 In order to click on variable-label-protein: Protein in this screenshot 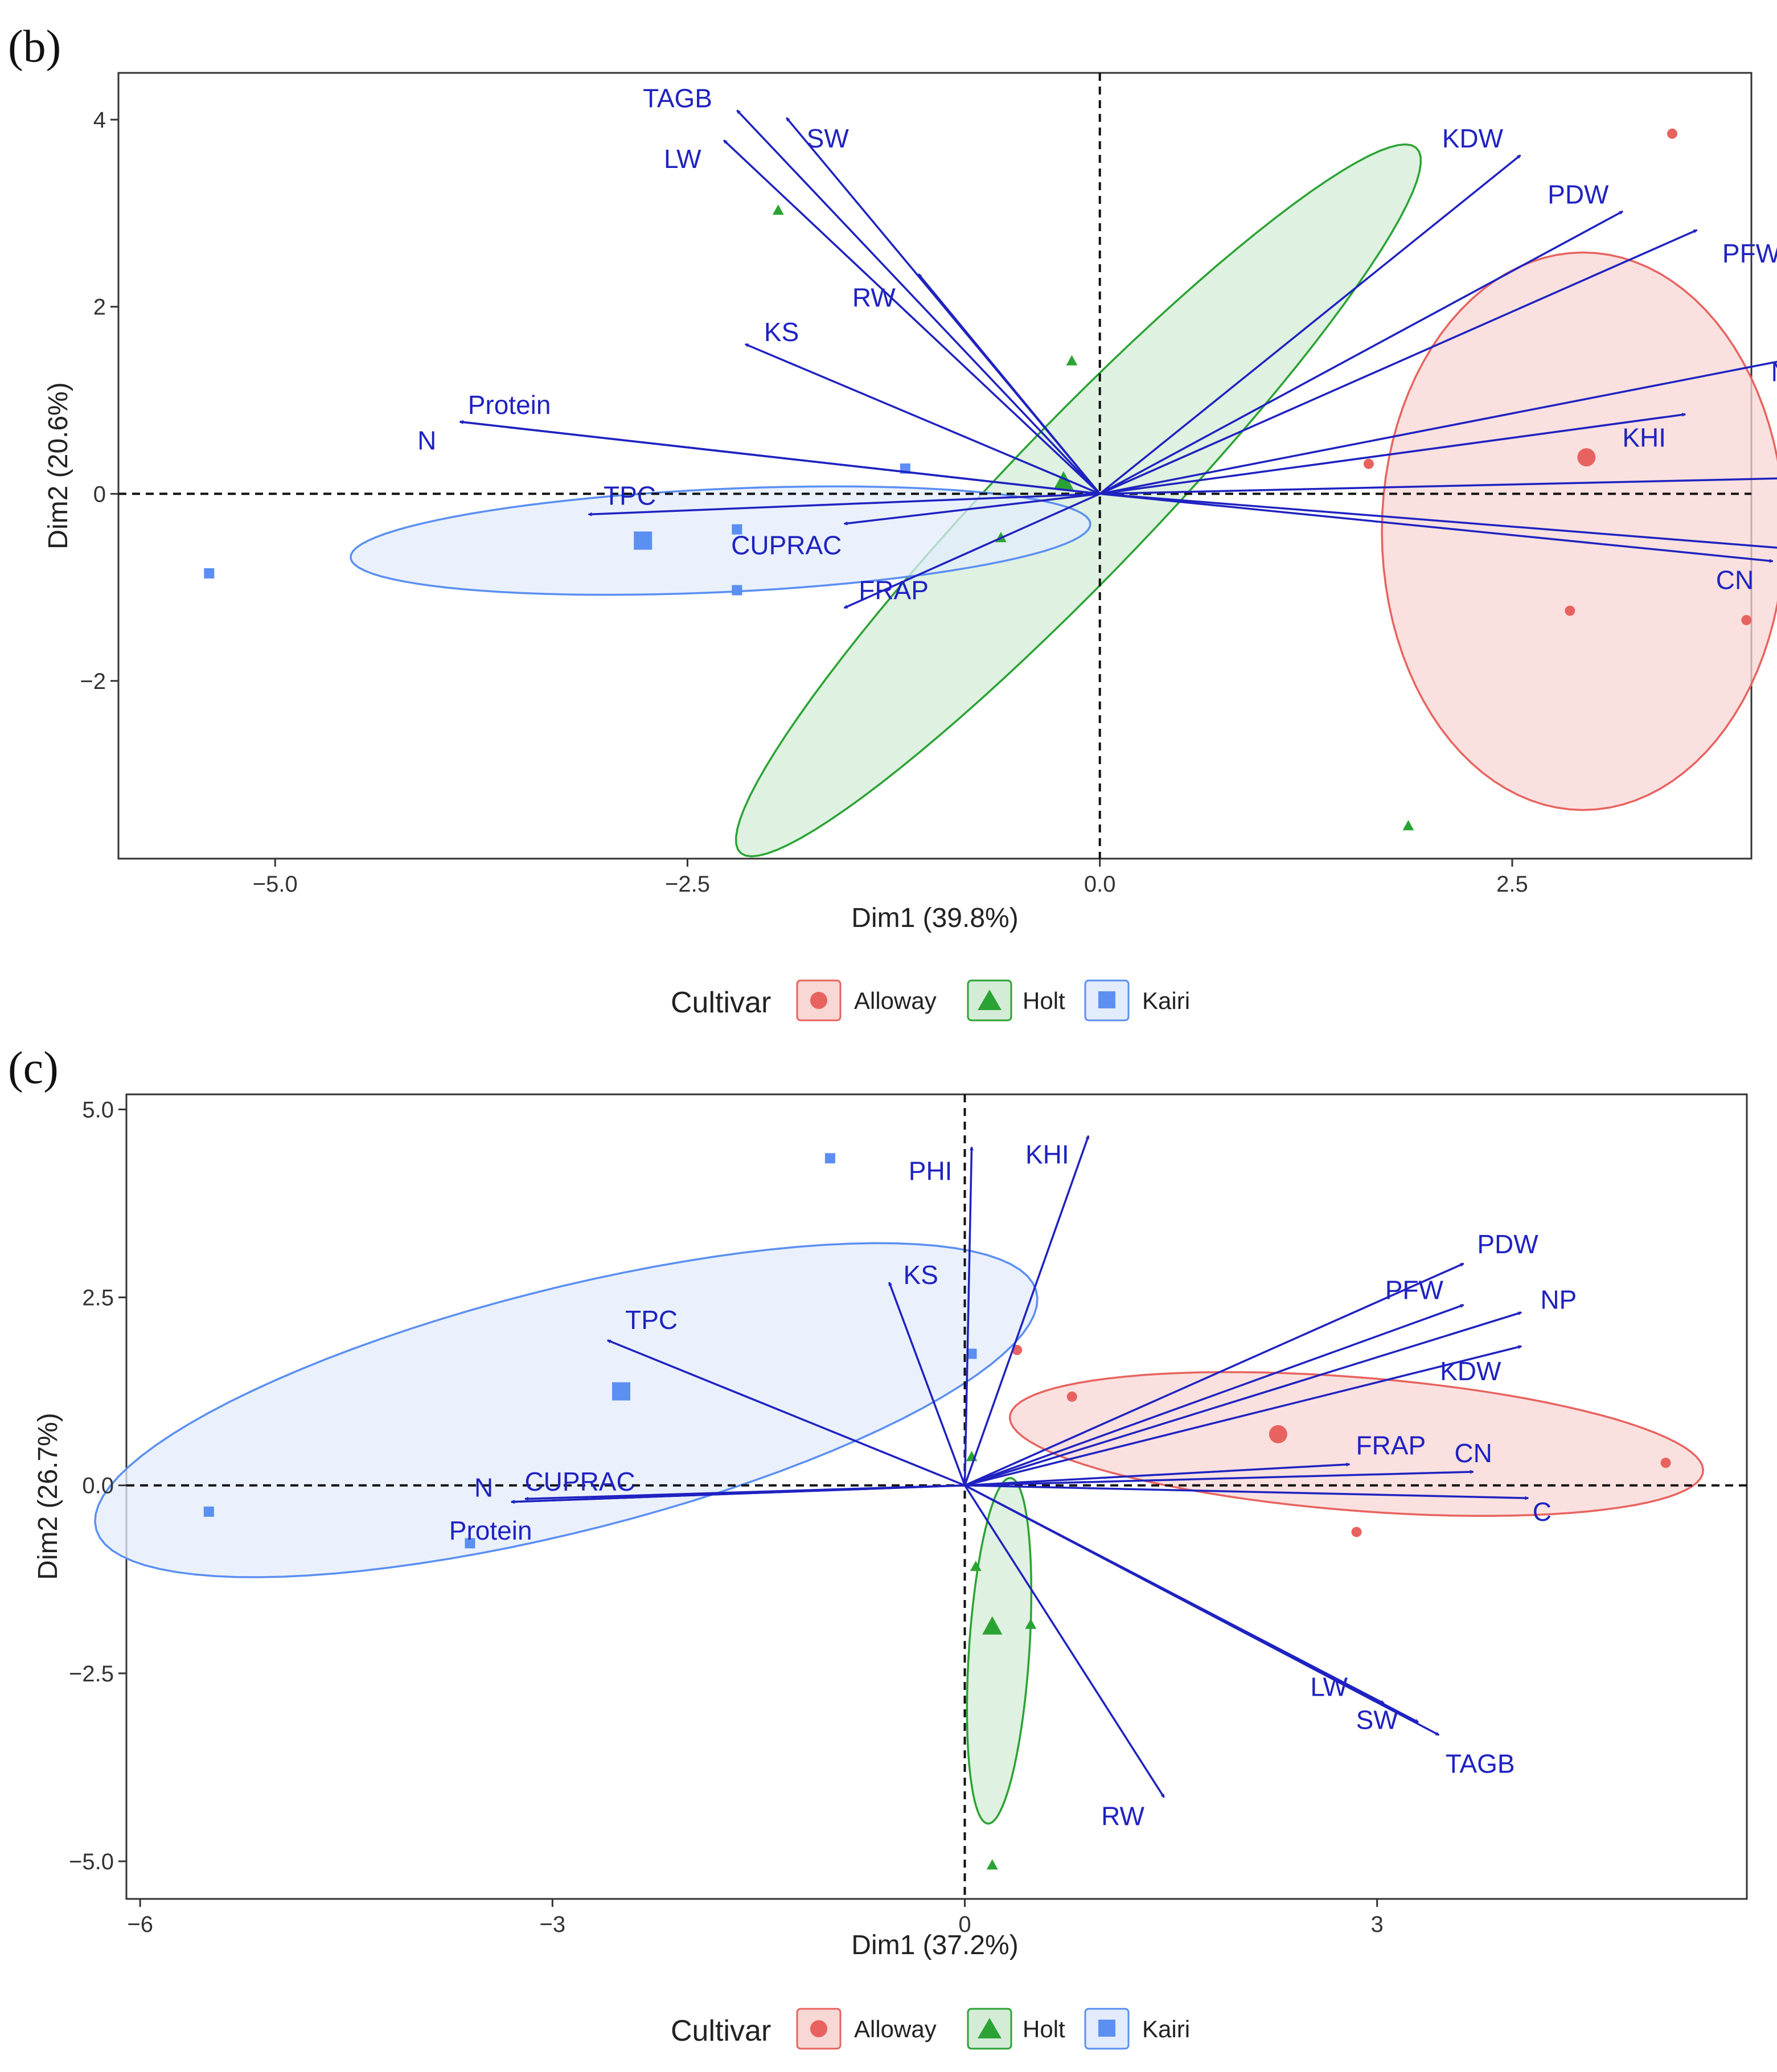, I will do `click(491, 1530)`.